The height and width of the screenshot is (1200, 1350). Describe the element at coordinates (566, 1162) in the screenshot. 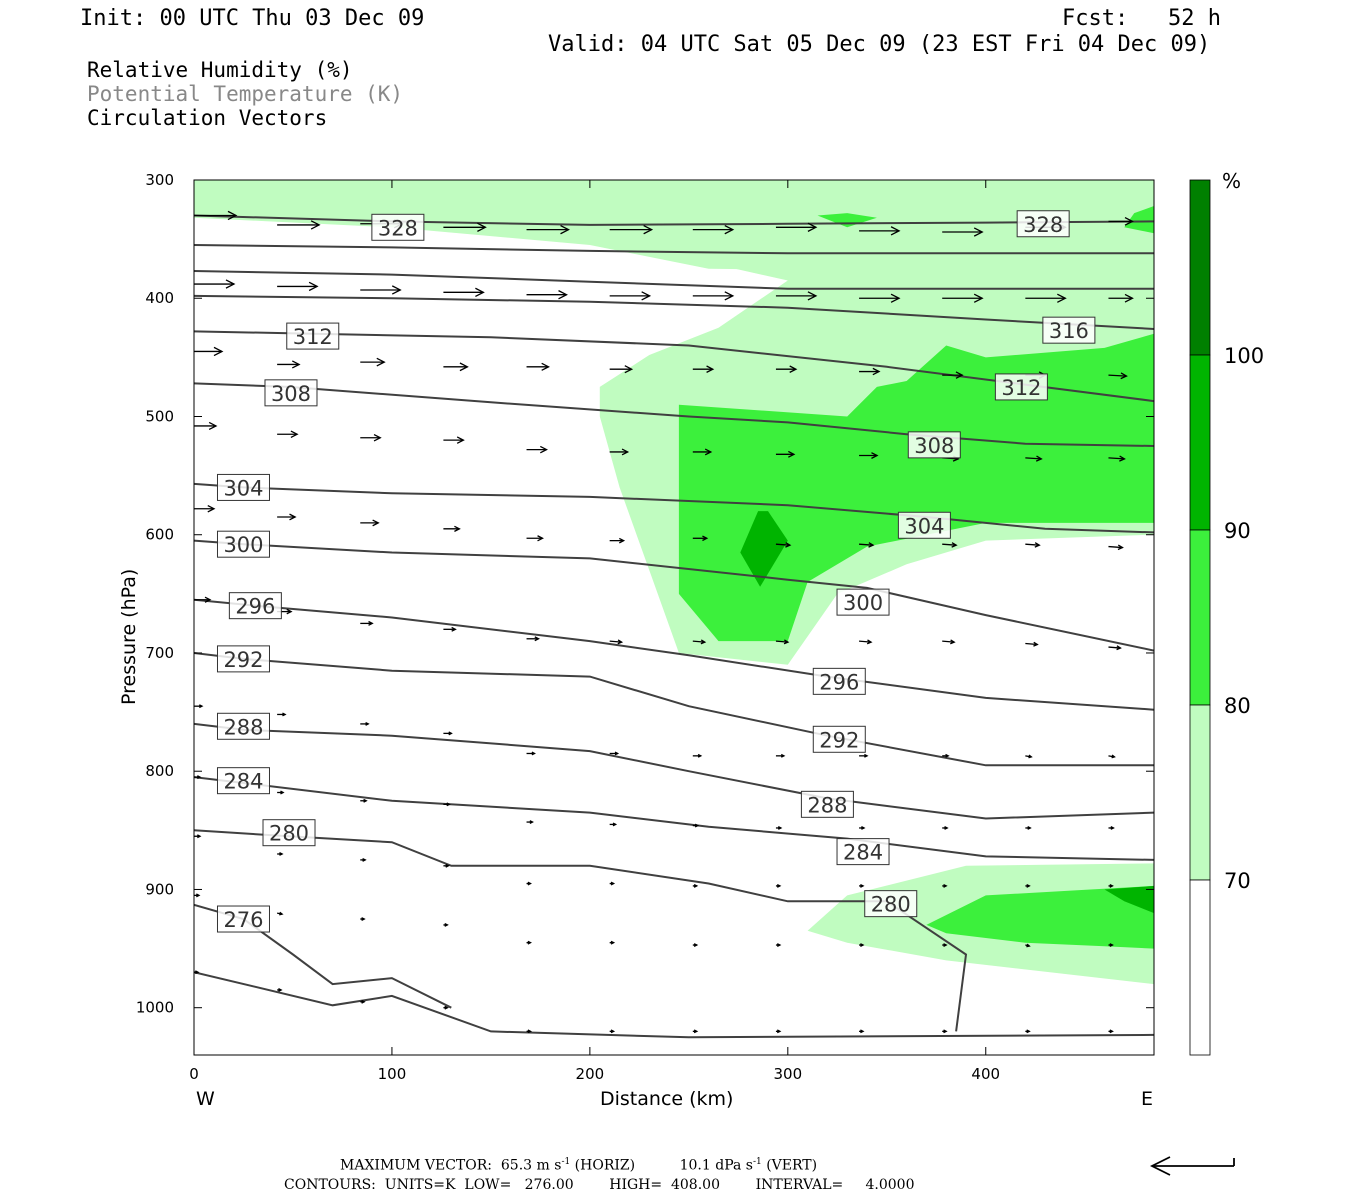

I see `max-horiz-exp: -1` at that location.